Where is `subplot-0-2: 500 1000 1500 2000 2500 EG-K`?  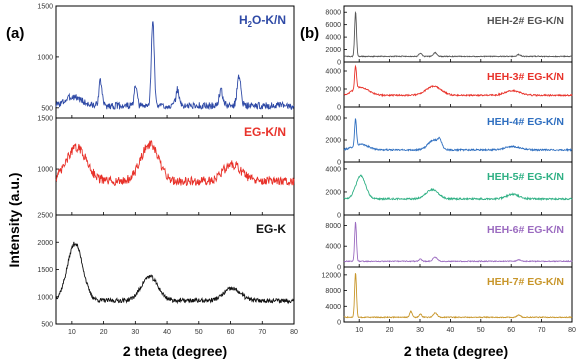
subplot-0-2: 500 1000 1500 2000 2500 EG-K is located at coordinates (166, 271).